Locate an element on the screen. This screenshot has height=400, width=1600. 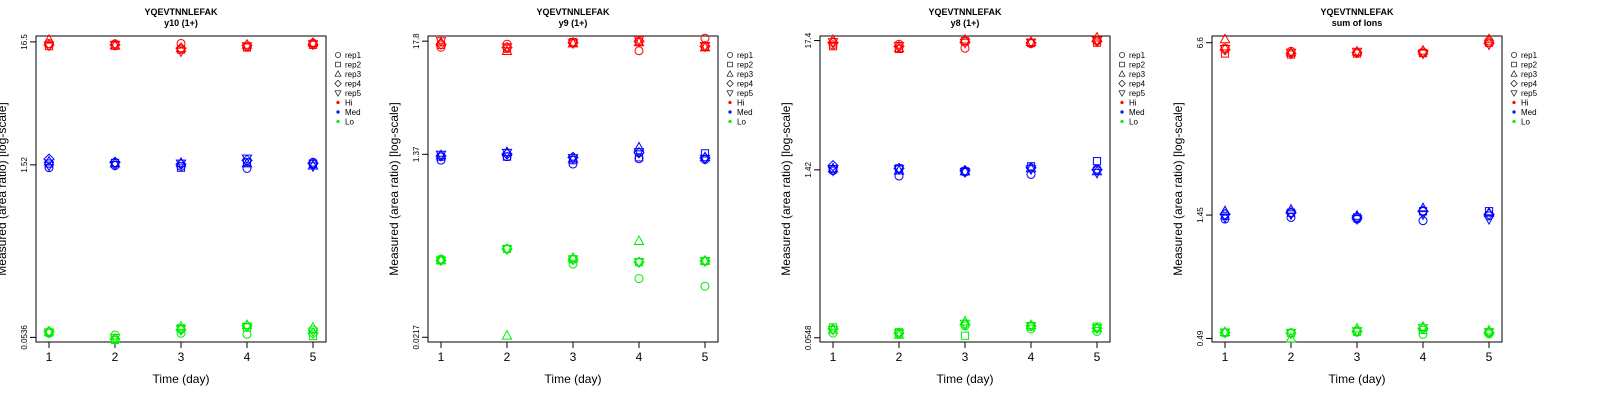
x-tick-label: 4 is located at coordinates (1423, 357).